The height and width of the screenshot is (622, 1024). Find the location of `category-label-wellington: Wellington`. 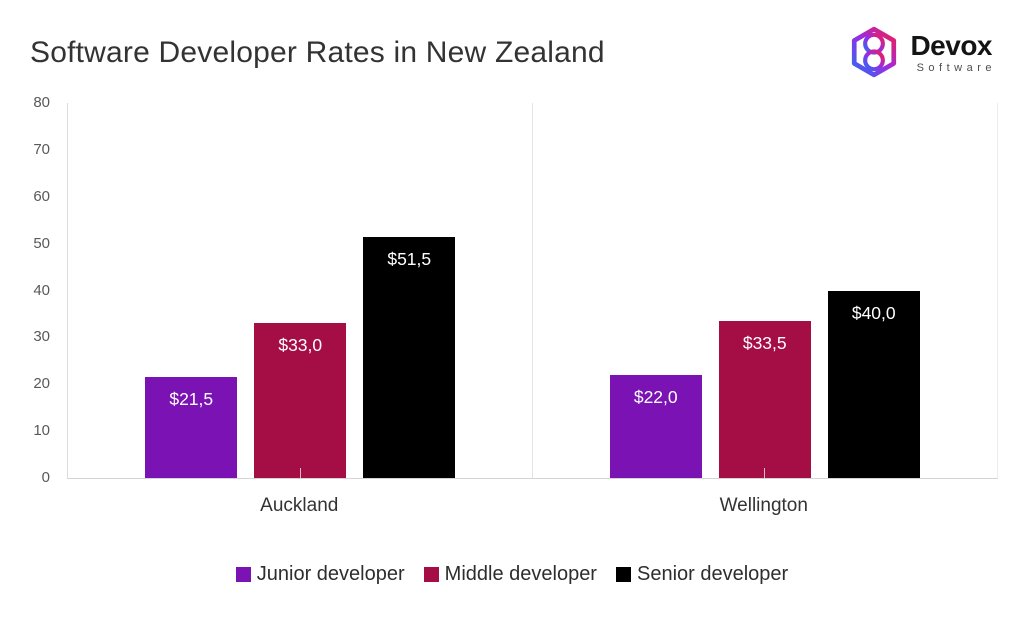

category-label-wellington: Wellington is located at coordinates (763, 505).